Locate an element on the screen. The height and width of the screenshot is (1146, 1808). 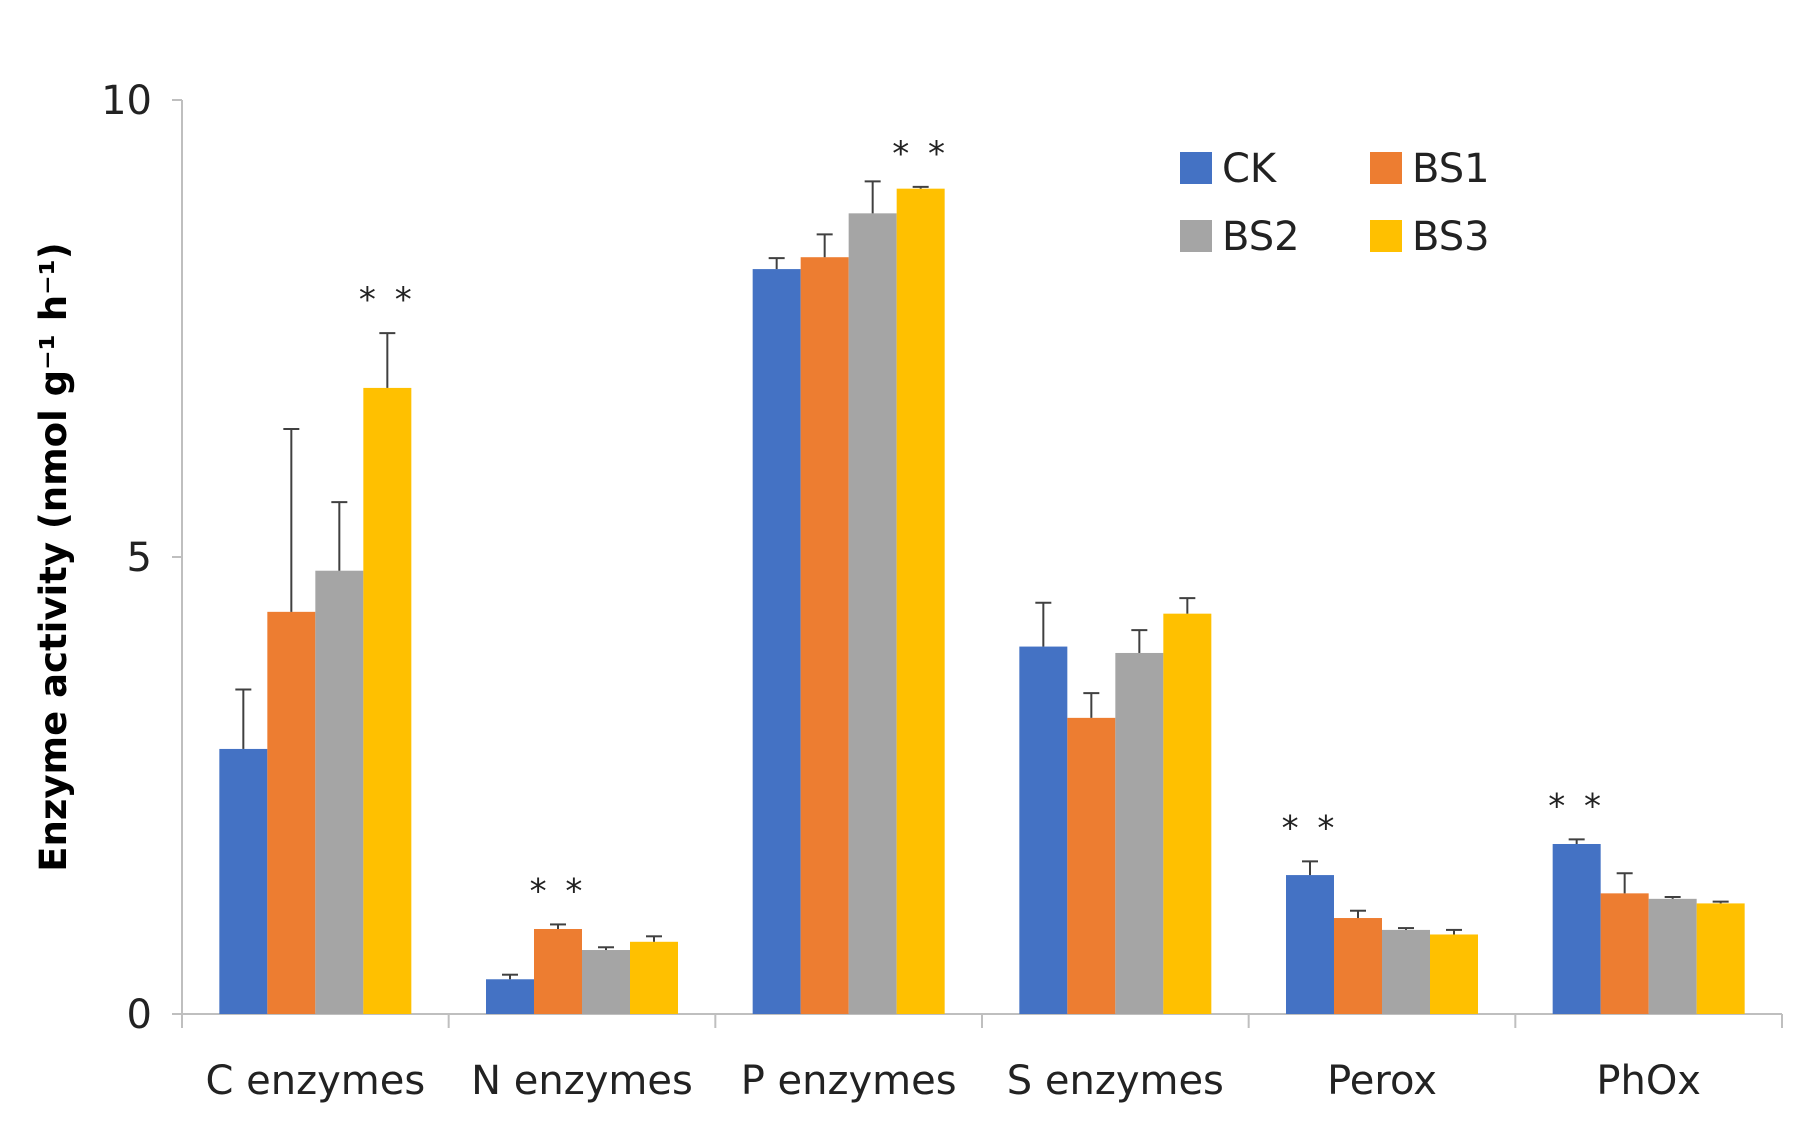
legend-label: BS1 is located at coordinates (1451, 169).